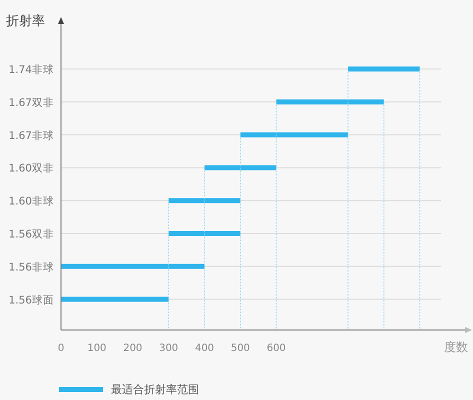 This screenshot has height=400, width=473. Describe the element at coordinates (31, 299) in the screenshot. I see `y-tick-label: 1.56球面` at that location.